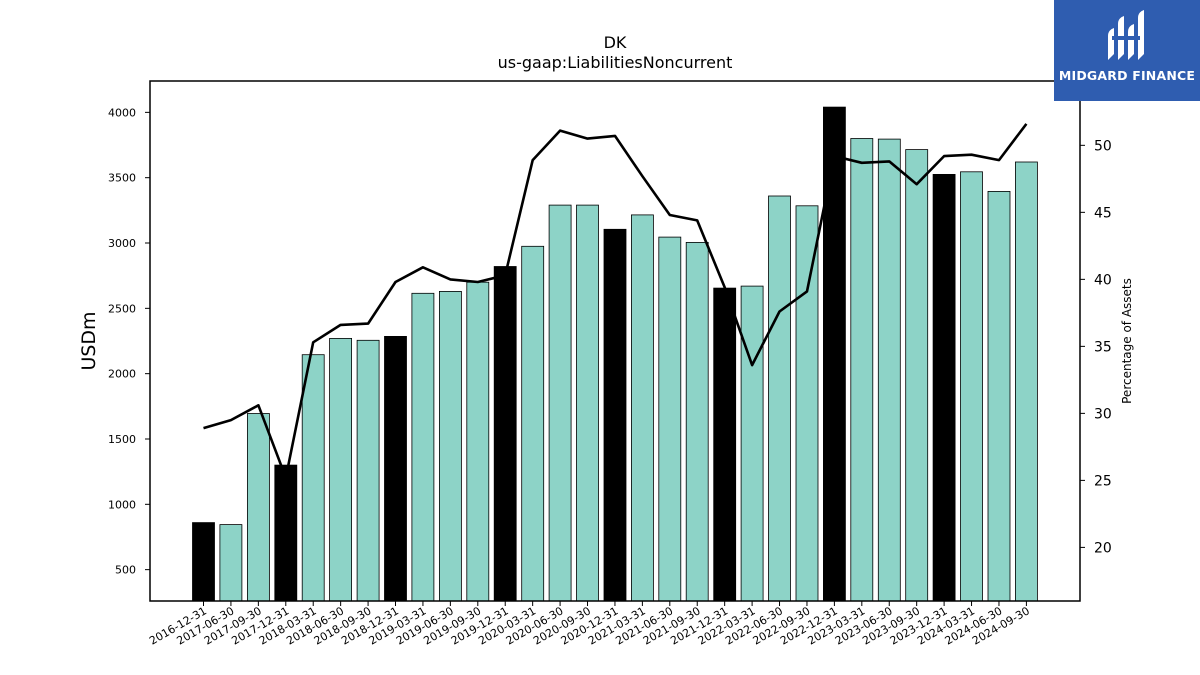  What do you see at coordinates (122, 439) in the screenshot?
I see `y-tick-label: 1500` at bounding box center [122, 439].